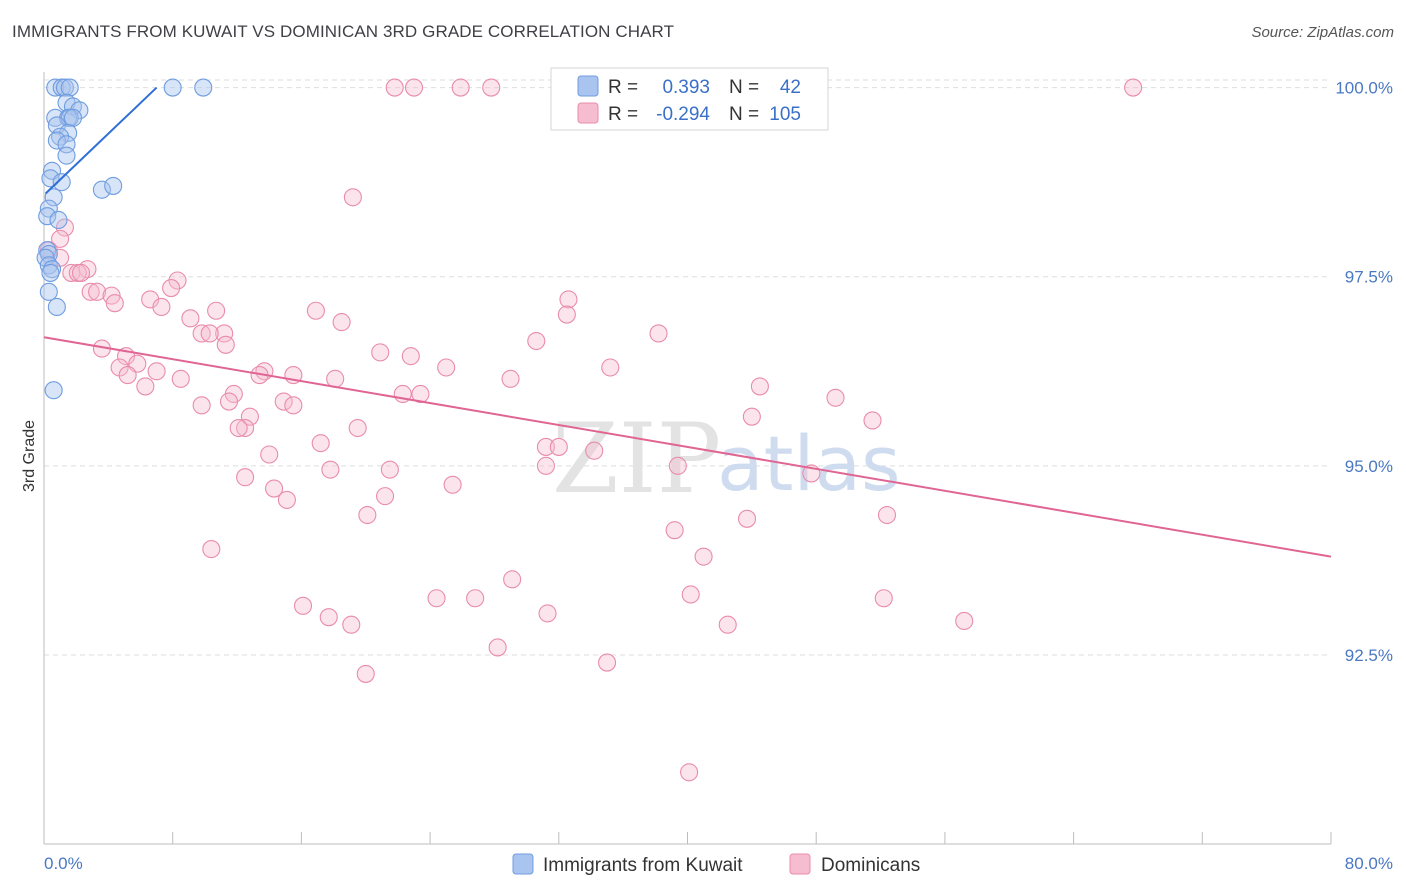 This screenshot has width=1406, height=892. What do you see at coordinates (101, 140) in the screenshot?
I see `trendline-kuwait` at bounding box center [101, 140].